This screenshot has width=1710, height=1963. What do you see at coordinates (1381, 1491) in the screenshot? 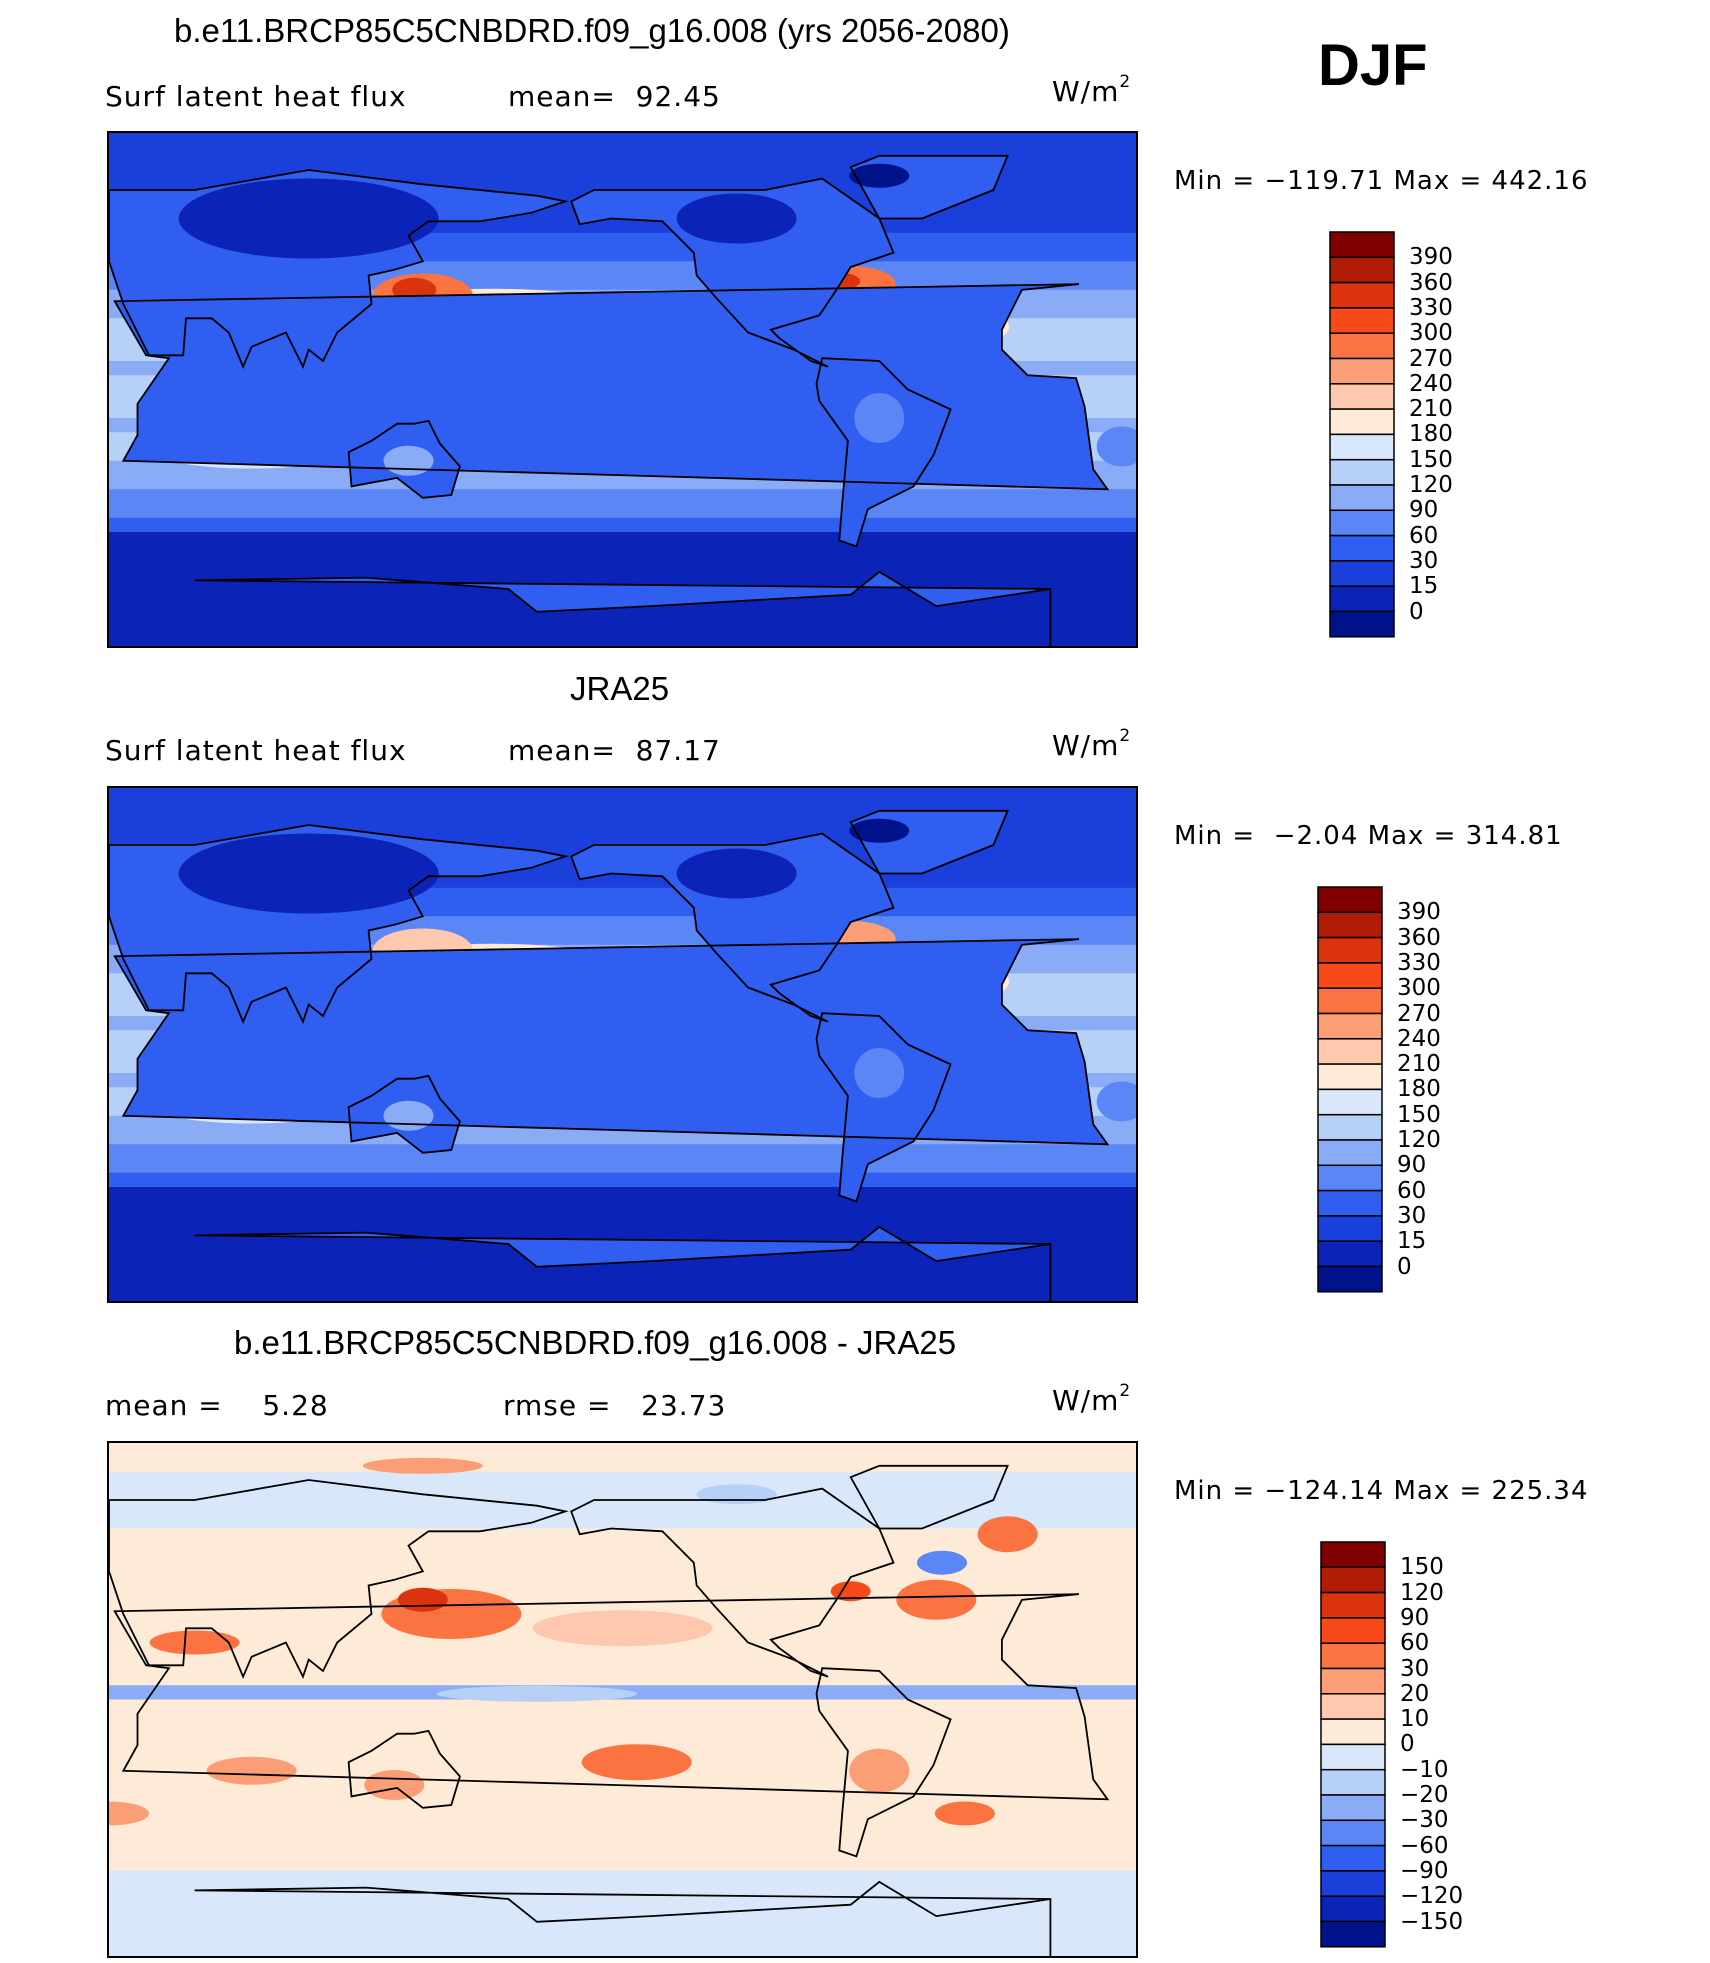
I see `panel3-minmax: Min = −124.14 Max = 225.34` at bounding box center [1381, 1491].